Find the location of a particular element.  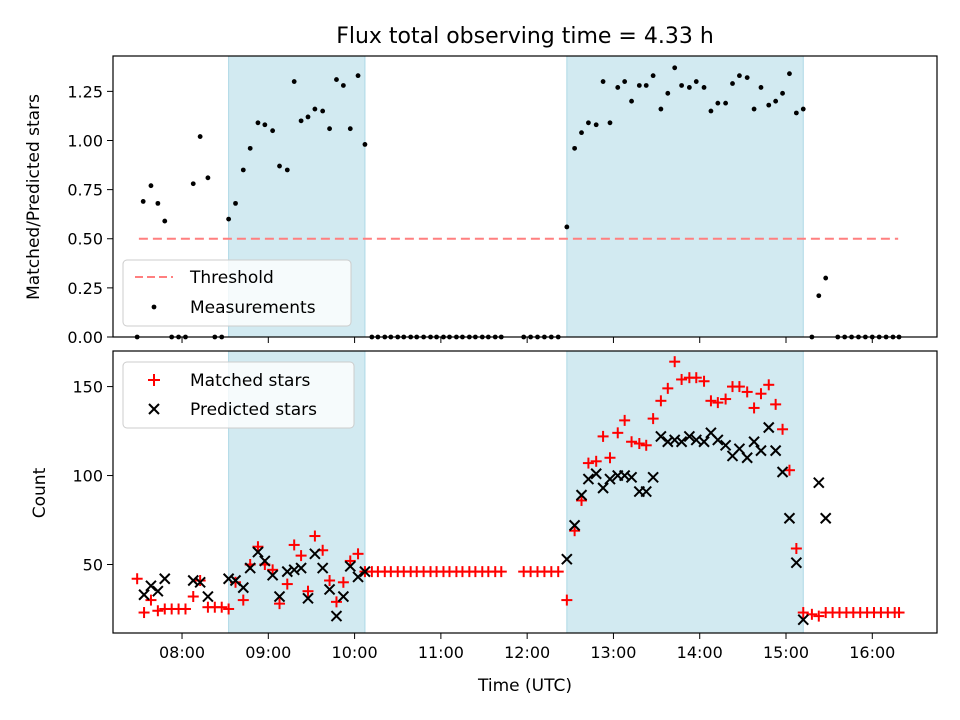

counts-y-axis-label: Count is located at coordinates (40, 492).